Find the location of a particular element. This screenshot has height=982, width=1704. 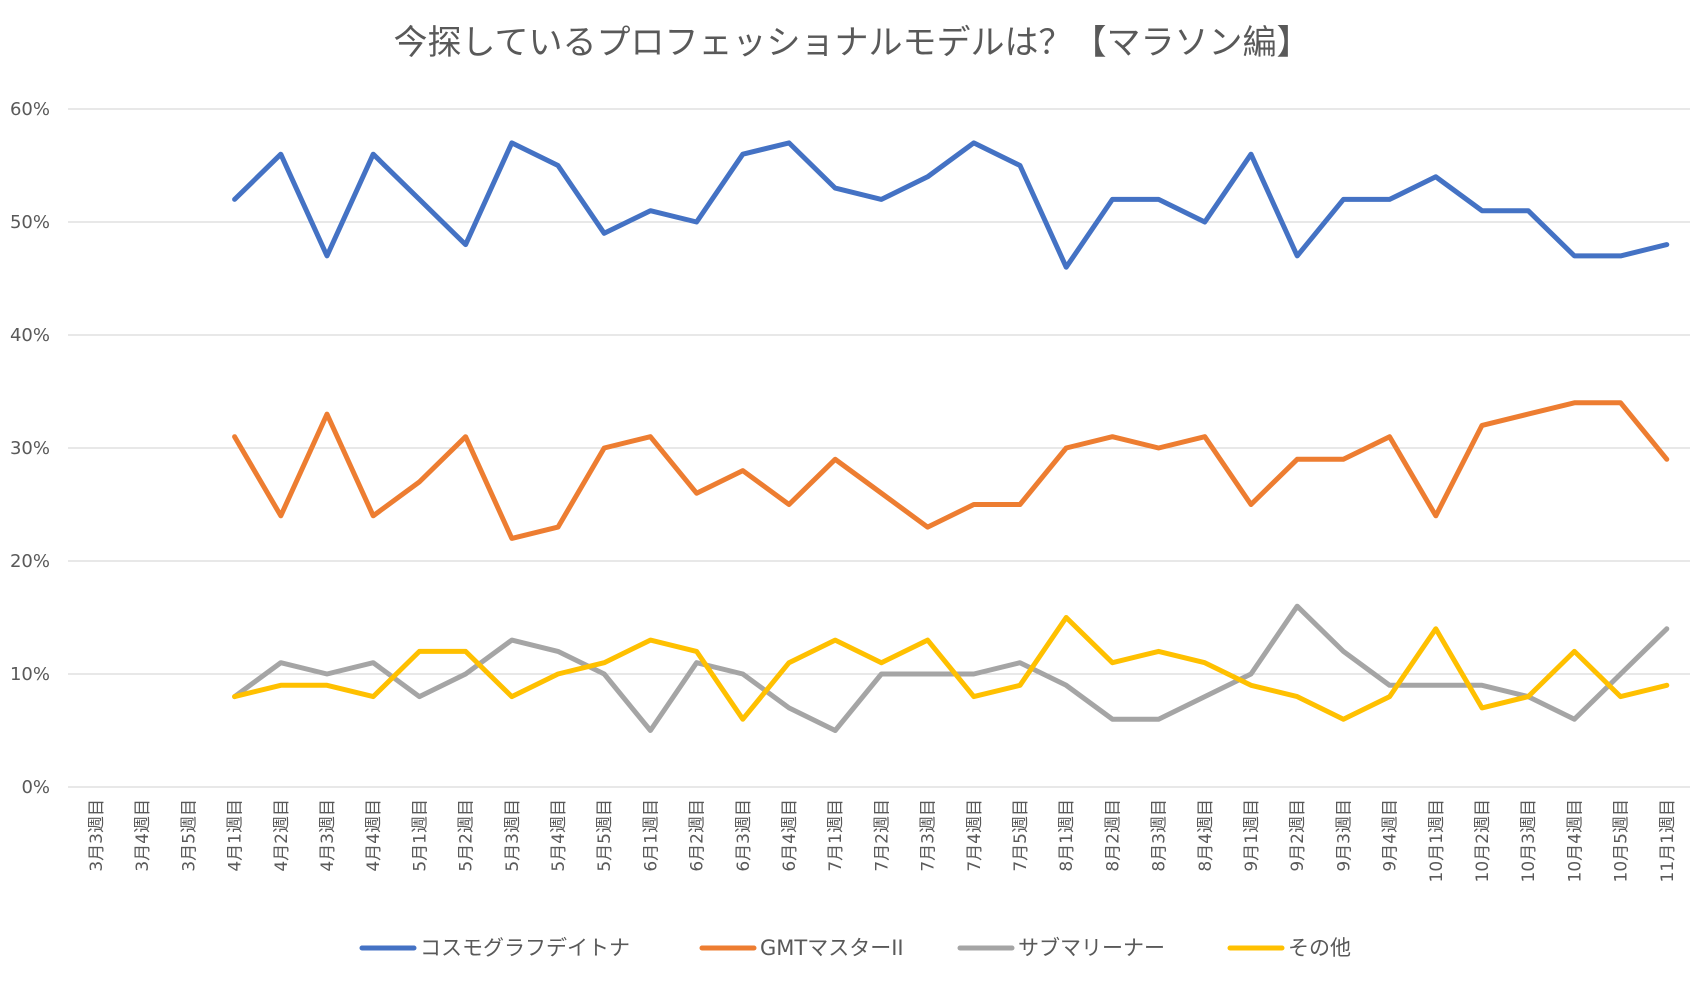

x-tick-label: 7月2週目 is located at coordinates (882, 835).